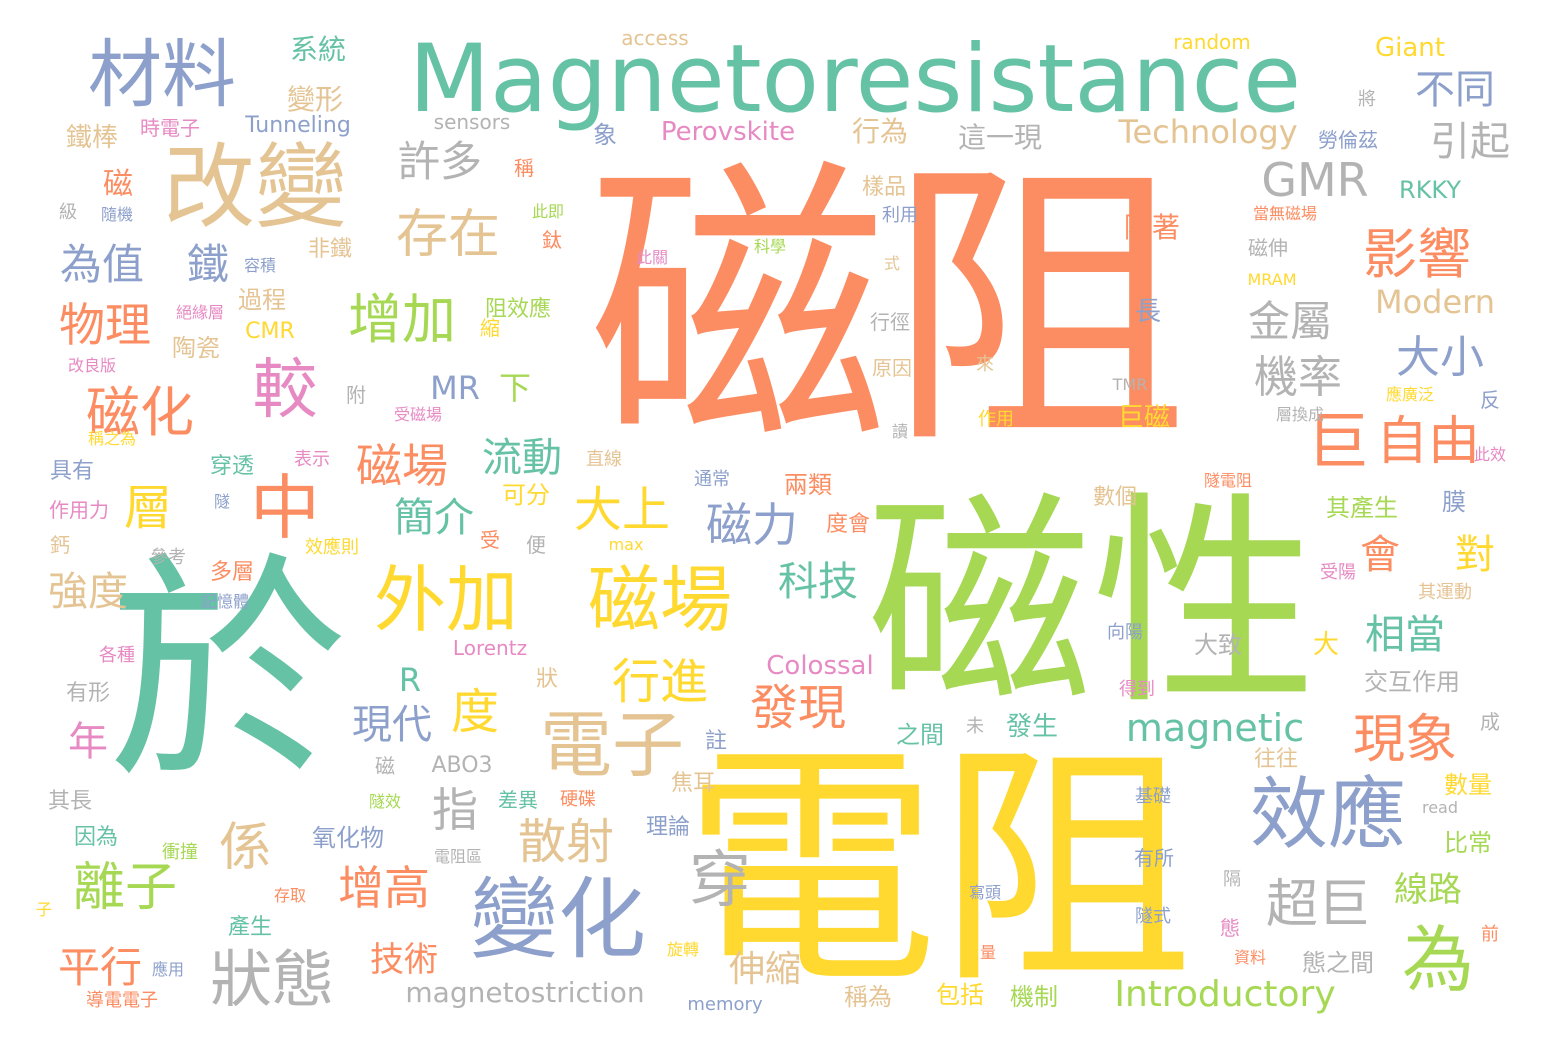  What do you see at coordinates (1290, 321) in the screenshot?
I see `word: 金屬` at bounding box center [1290, 321].